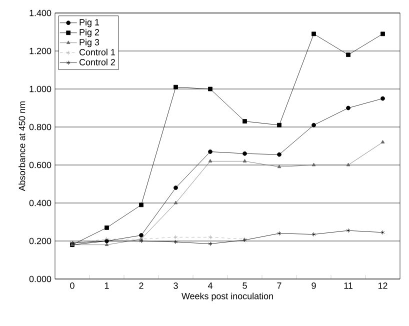 The height and width of the screenshot is (326, 409). I want to click on x-axis-title: Weeks post inoculation, so click(227, 297).